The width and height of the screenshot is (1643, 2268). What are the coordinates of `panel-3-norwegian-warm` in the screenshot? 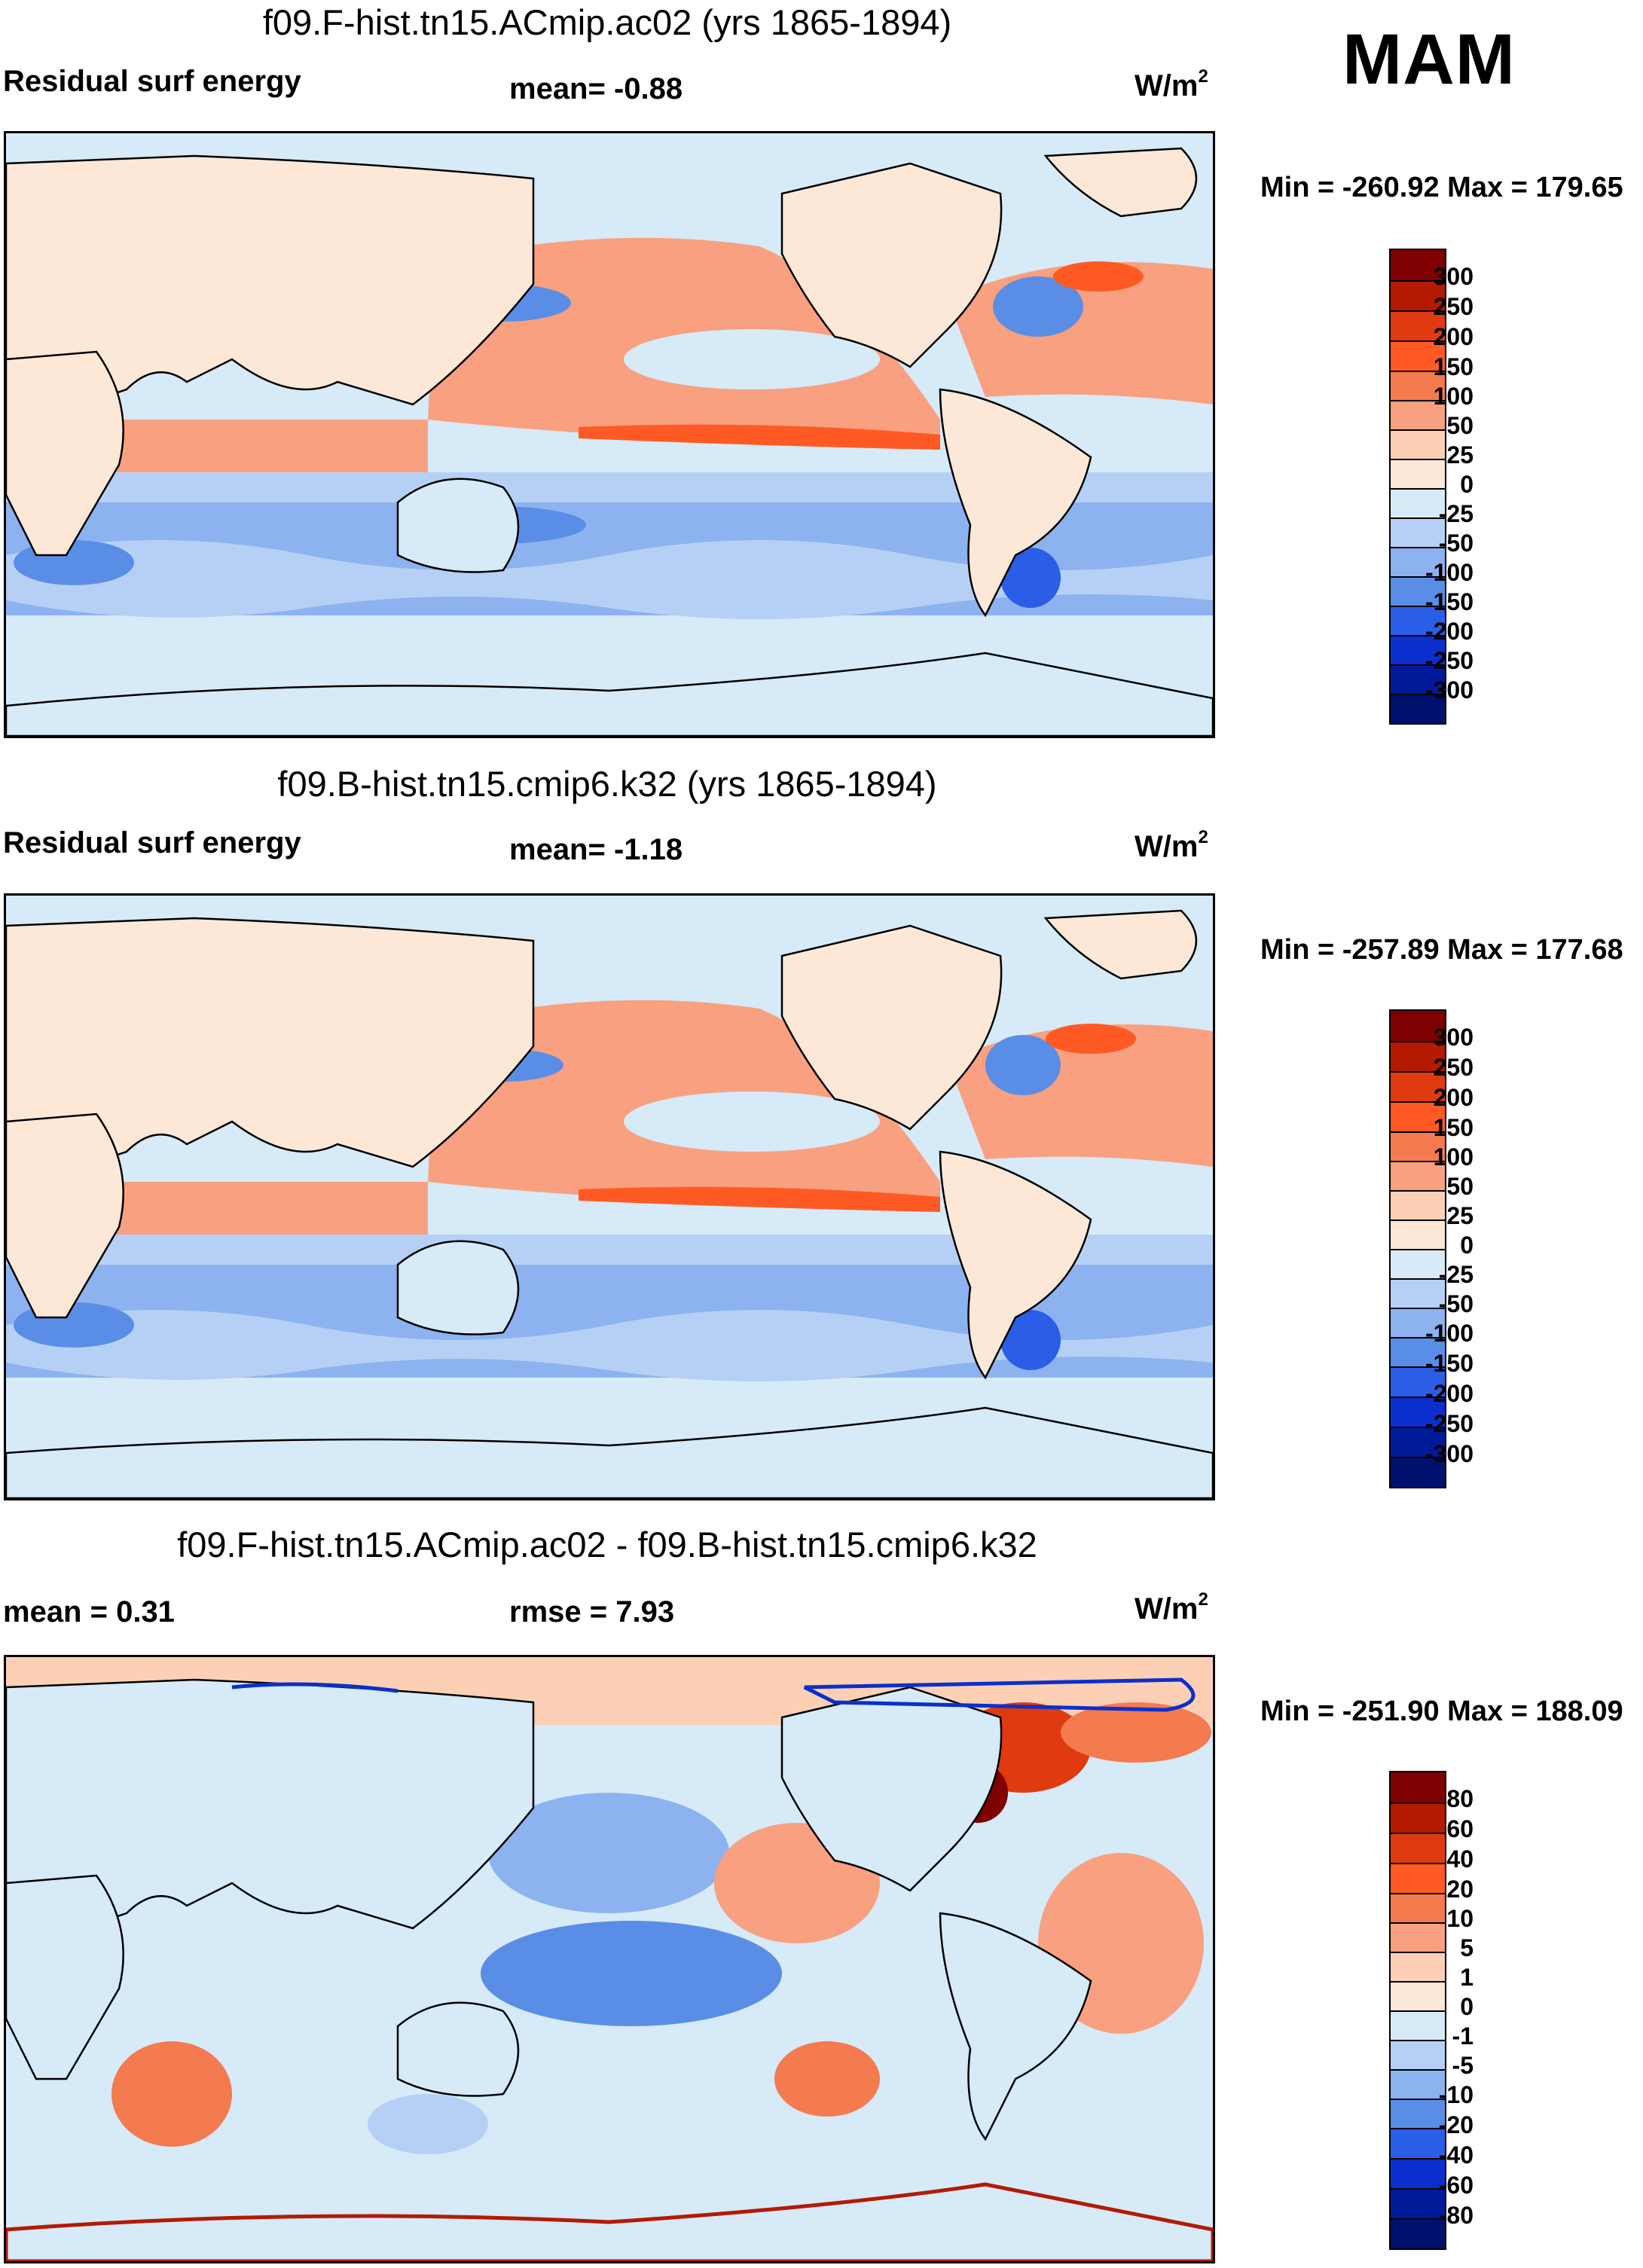 It's located at (1136, 1732).